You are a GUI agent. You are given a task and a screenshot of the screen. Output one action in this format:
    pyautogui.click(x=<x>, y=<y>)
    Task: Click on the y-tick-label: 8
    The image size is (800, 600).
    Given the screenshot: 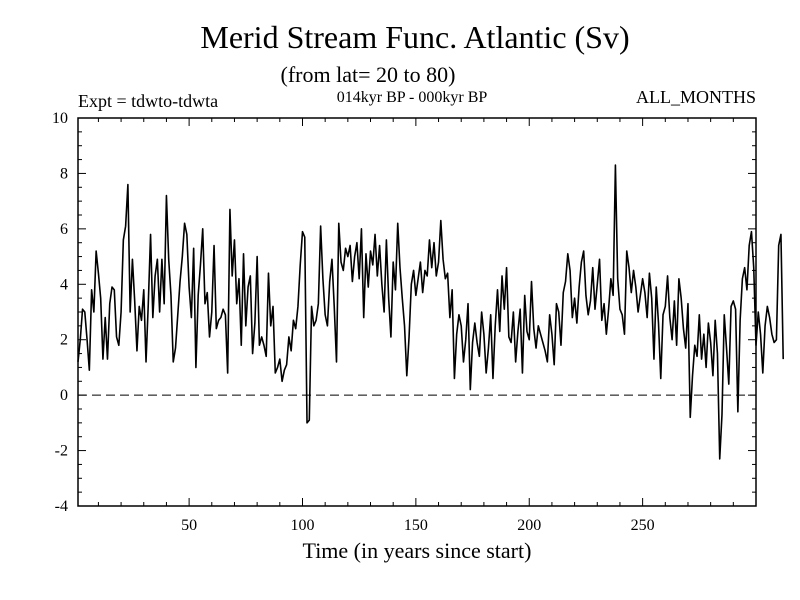 What is the action you would take?
    pyautogui.click(x=64, y=173)
    